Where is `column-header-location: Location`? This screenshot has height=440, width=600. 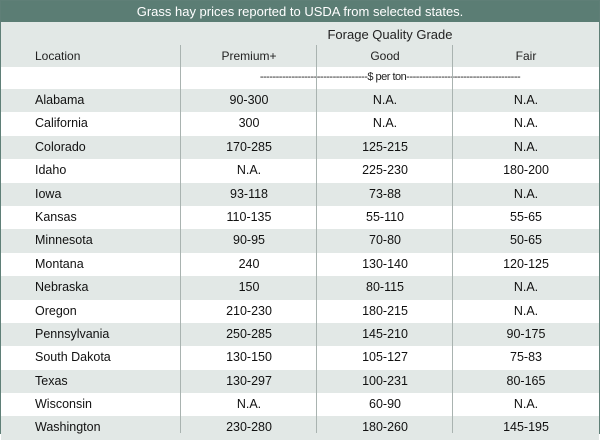
column-header-location: Location is located at coordinates (58, 56).